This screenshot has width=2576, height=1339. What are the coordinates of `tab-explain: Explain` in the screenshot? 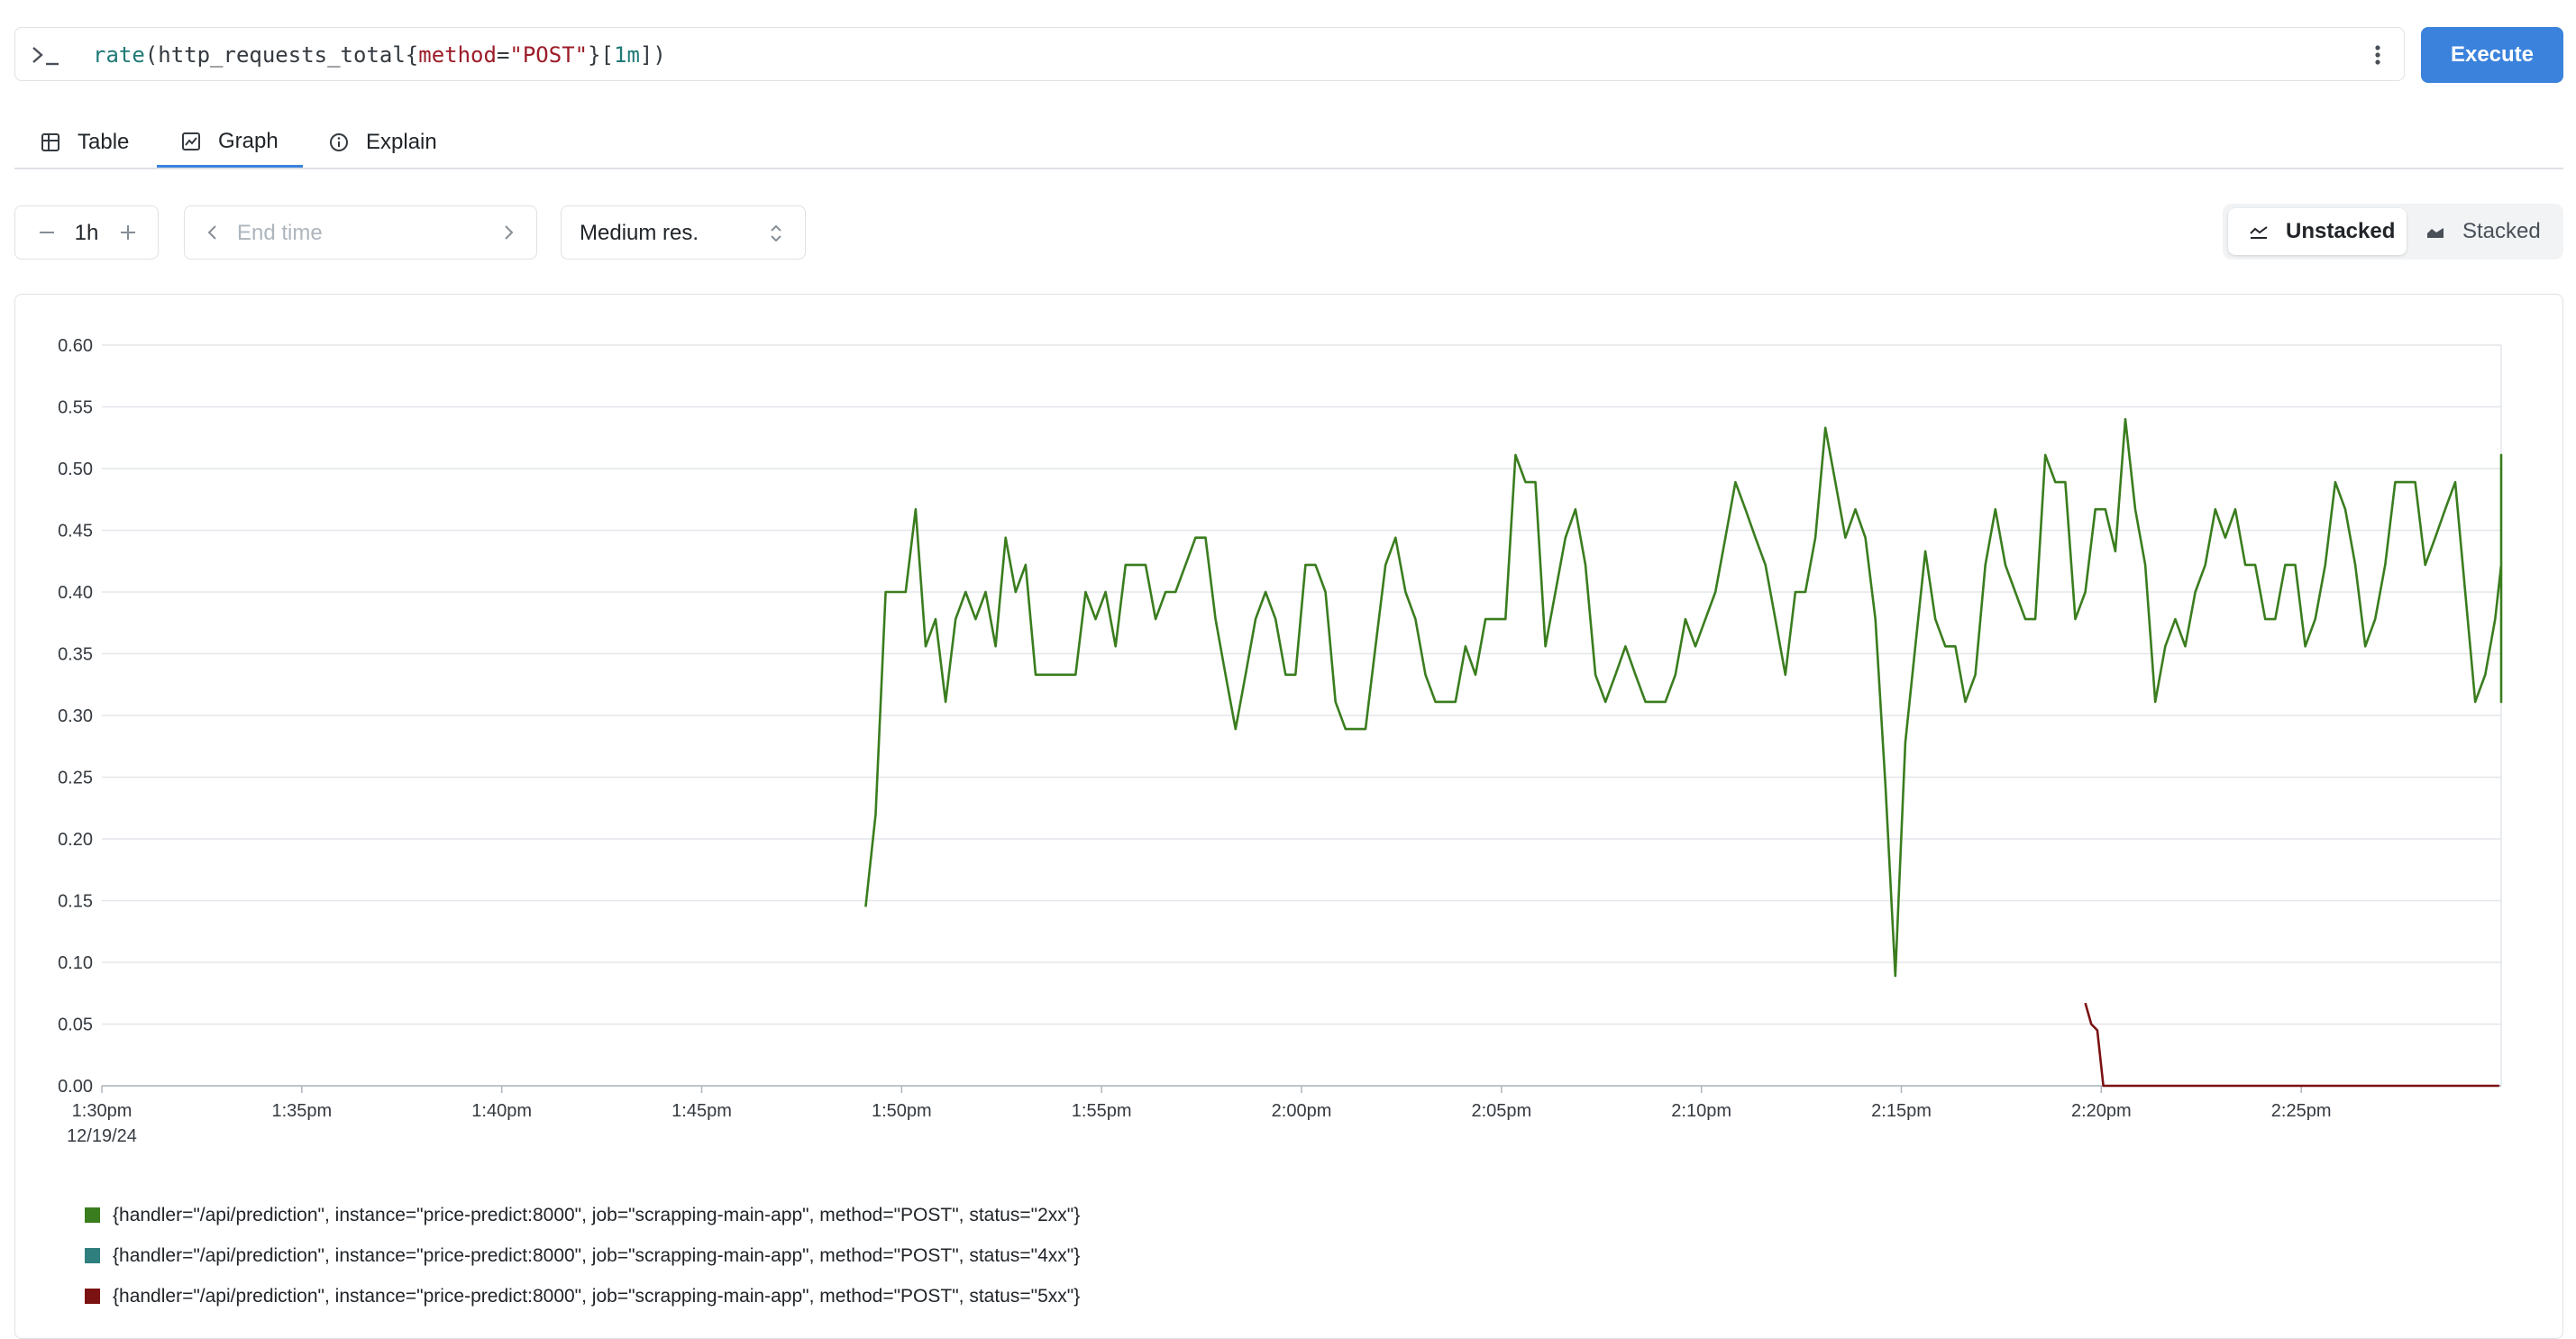 It's located at (382, 142).